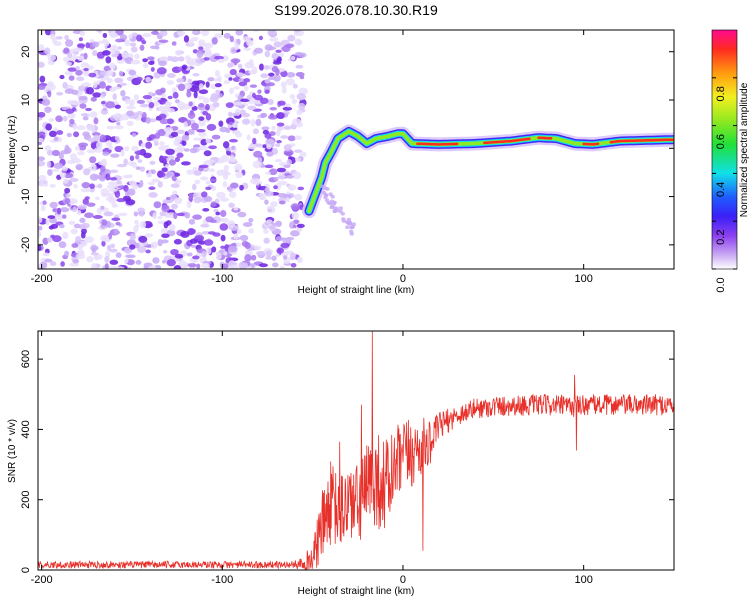 The image size is (750, 600). What do you see at coordinates (26, 500) in the screenshot?
I see `y-tick-label: 200` at bounding box center [26, 500].